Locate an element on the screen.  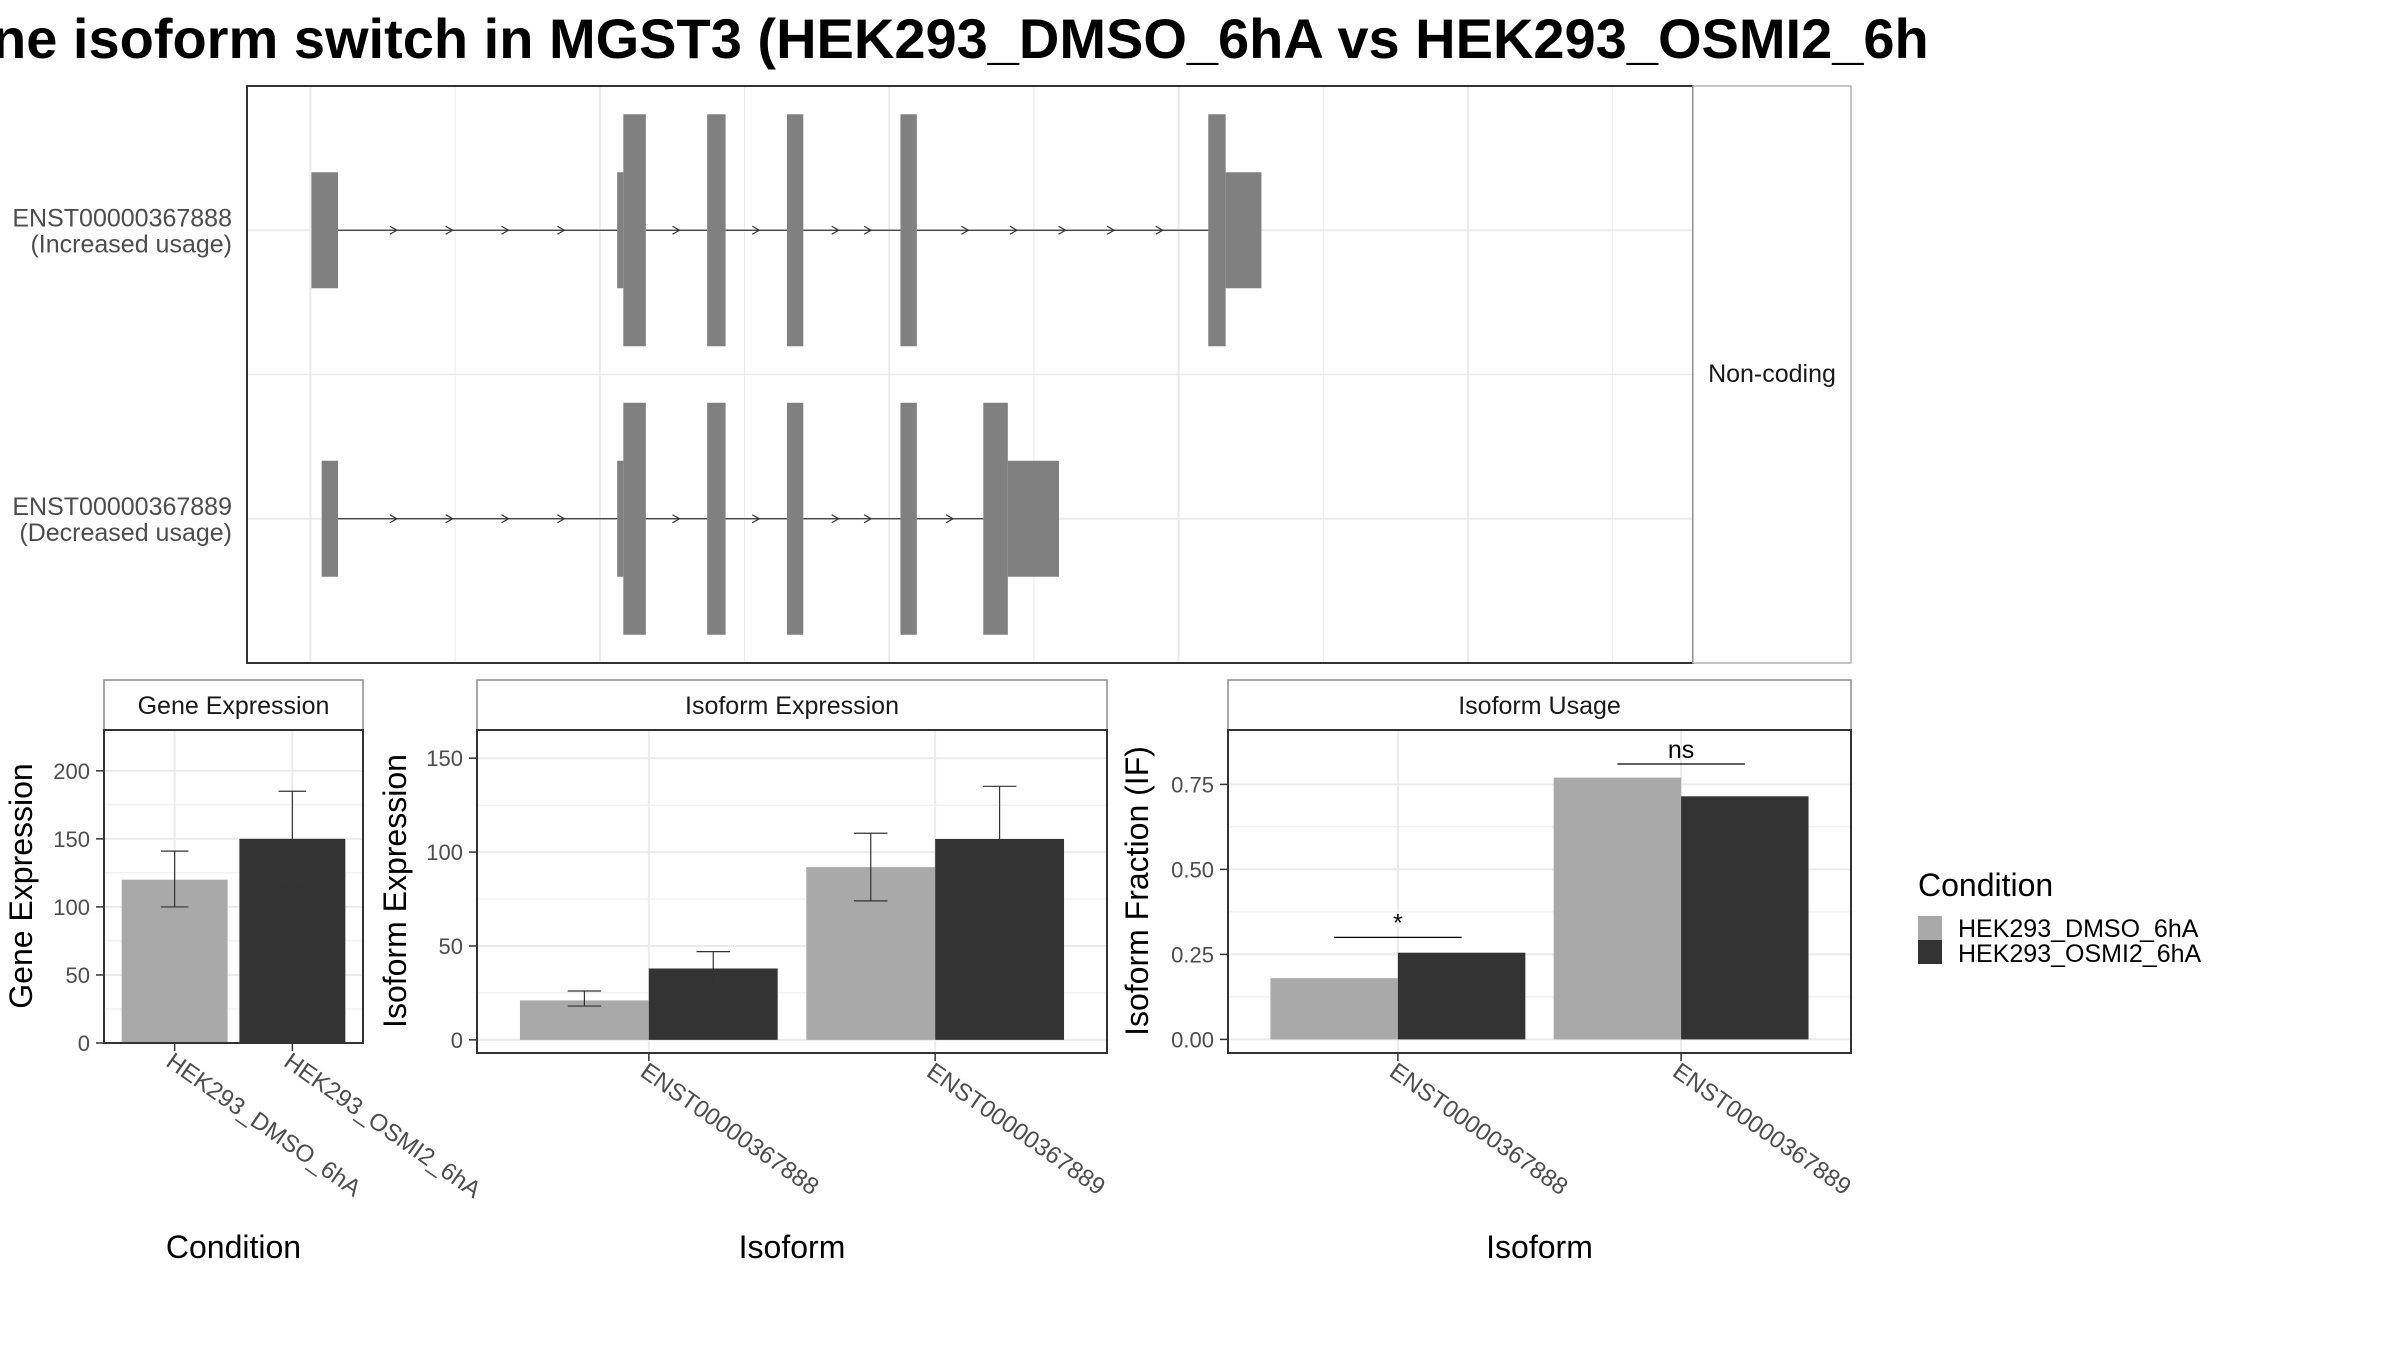
gene-expression-error-bars is located at coordinates (233, 849).